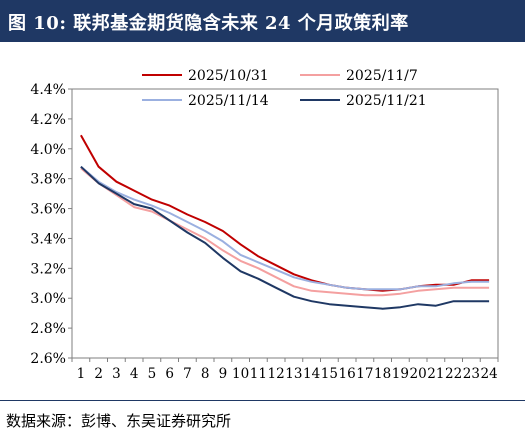  What do you see at coordinates (81, 374) in the screenshot?
I see `x-tick-label: 1` at bounding box center [81, 374].